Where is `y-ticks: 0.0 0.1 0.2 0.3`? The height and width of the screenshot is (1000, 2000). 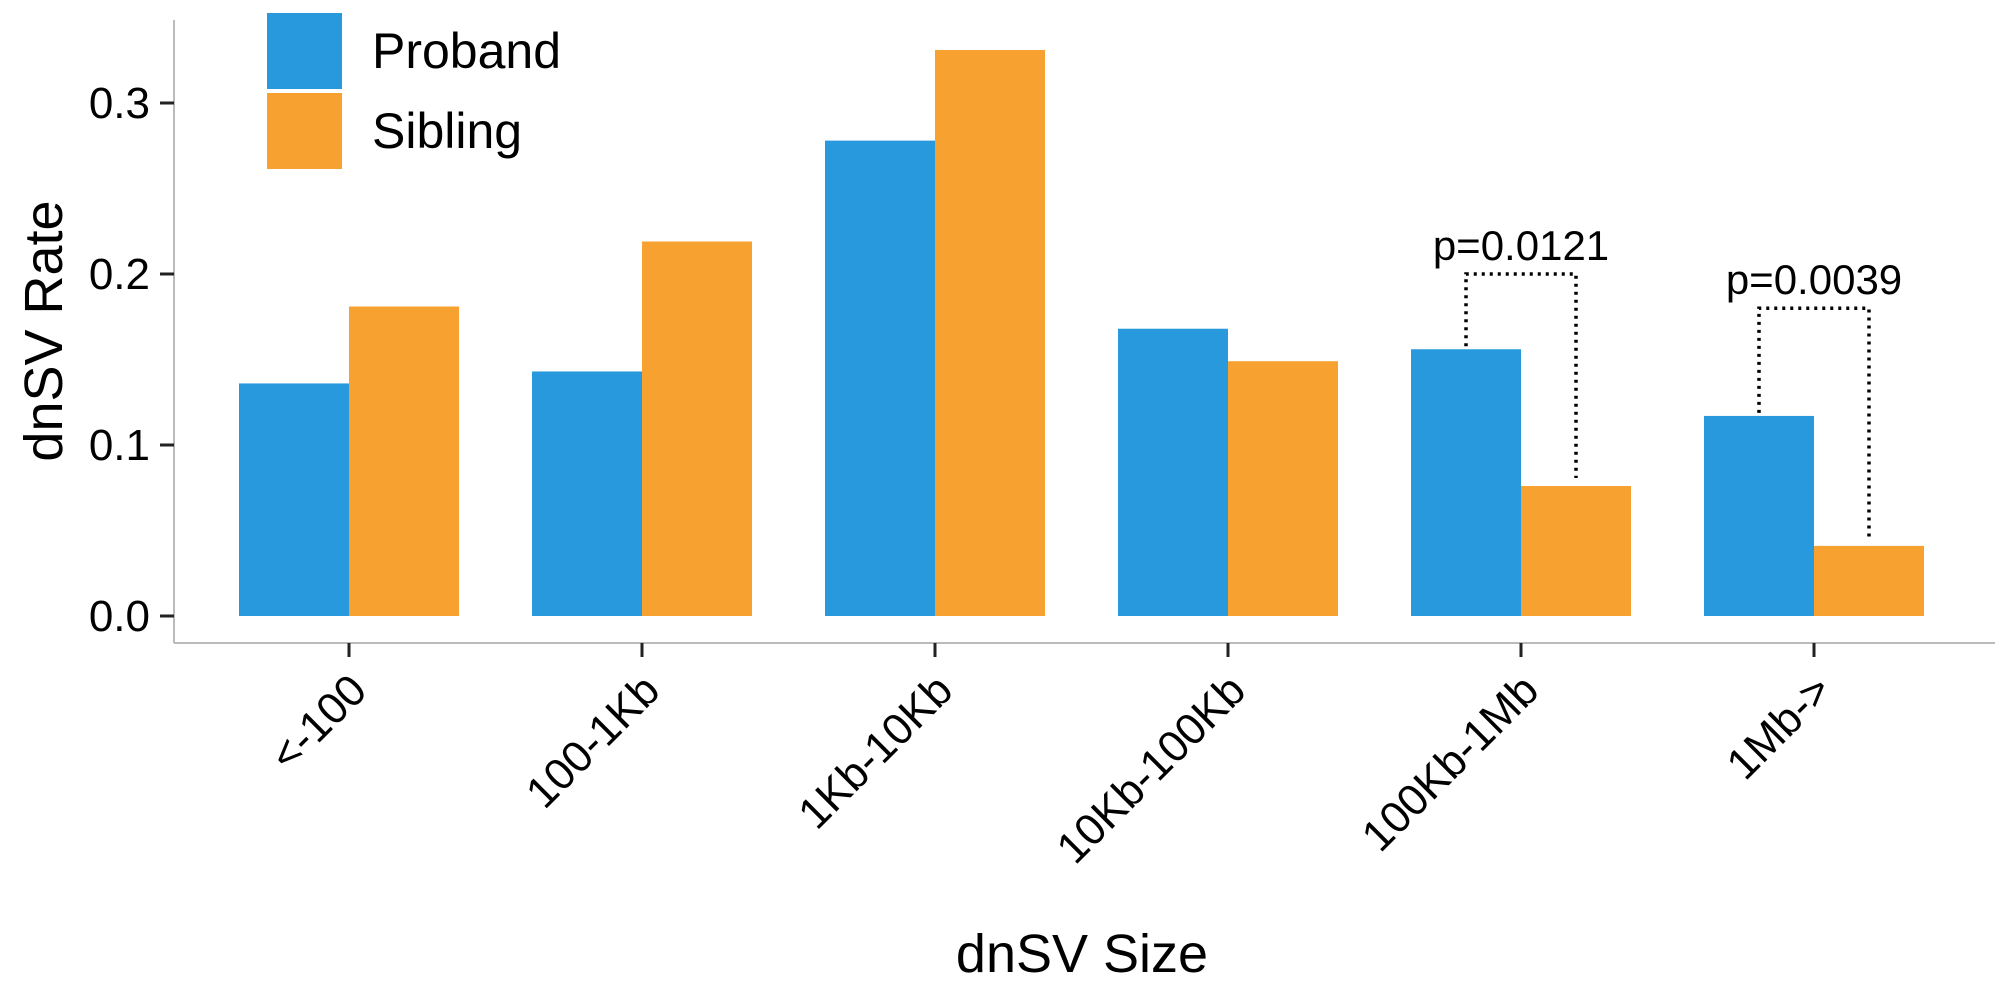
y-ticks: 0.0 0.1 0.2 0.3 is located at coordinates (131, 360).